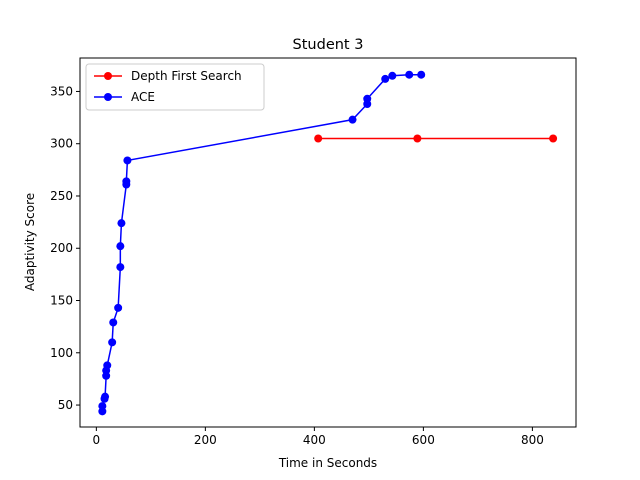 The height and width of the screenshot is (480, 640). I want to click on chart-title: Student 3, so click(328, 45).